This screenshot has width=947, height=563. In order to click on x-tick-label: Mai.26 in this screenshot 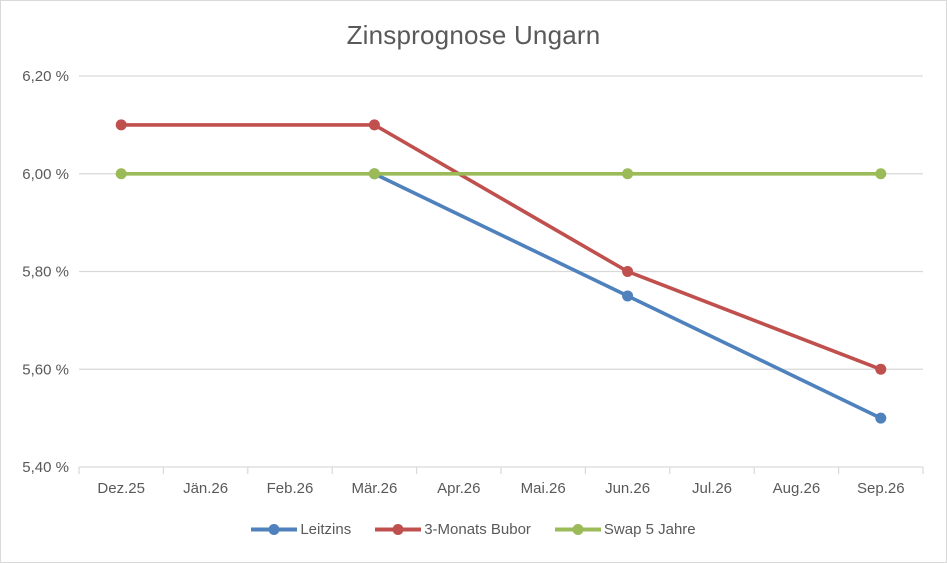, I will do `click(543, 488)`.